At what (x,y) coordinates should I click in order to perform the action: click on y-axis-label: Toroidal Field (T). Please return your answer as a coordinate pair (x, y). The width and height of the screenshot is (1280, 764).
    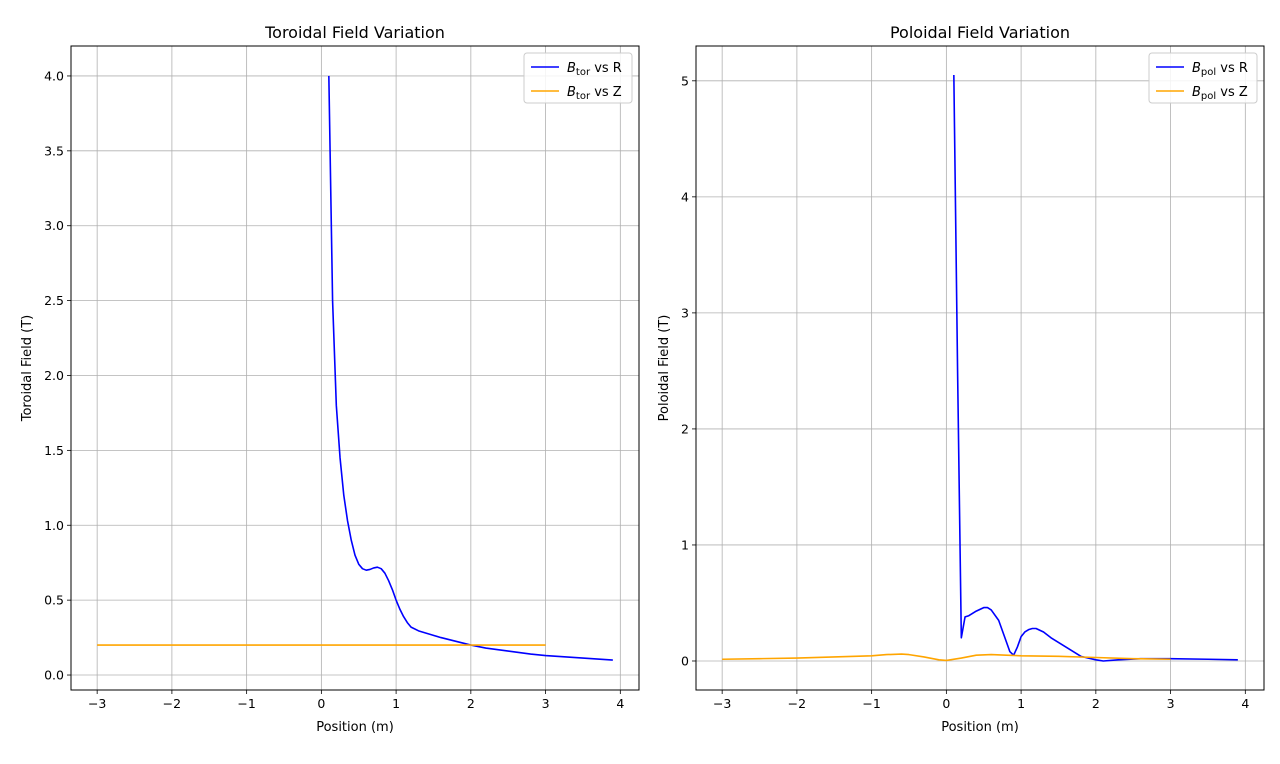
    Looking at the image, I should click on (27, 369).